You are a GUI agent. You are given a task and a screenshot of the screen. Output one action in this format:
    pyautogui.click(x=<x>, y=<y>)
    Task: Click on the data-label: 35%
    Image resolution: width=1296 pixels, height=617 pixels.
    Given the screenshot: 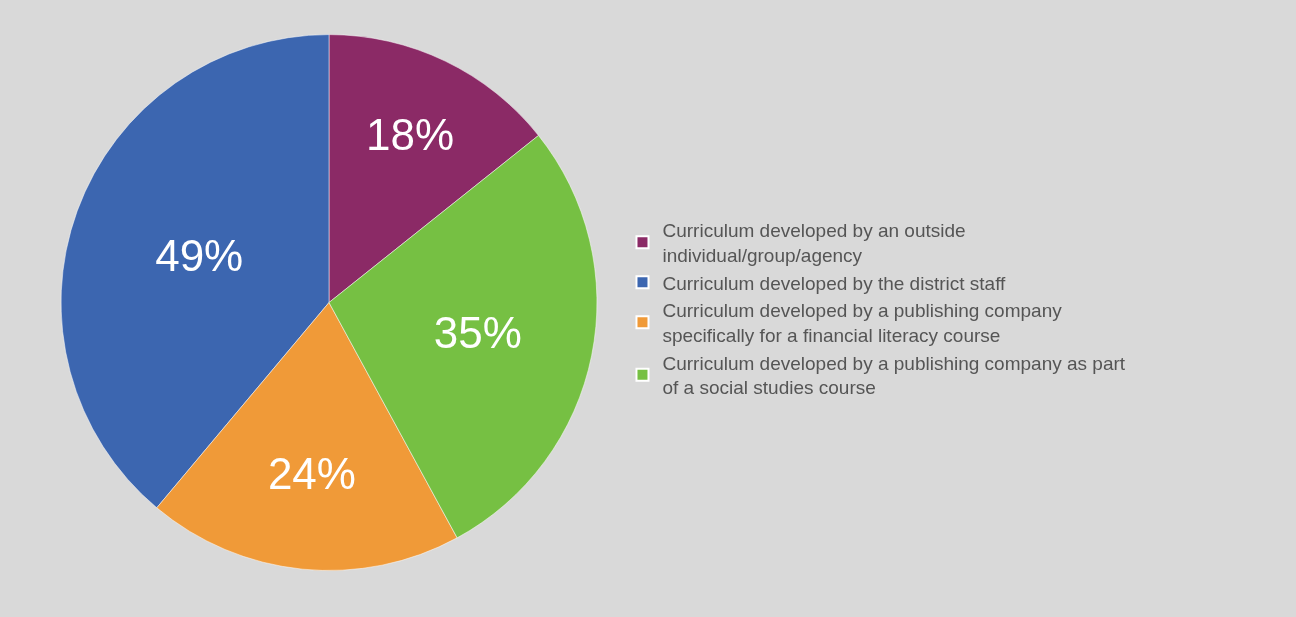 What is the action you would take?
    pyautogui.click(x=477, y=333)
    